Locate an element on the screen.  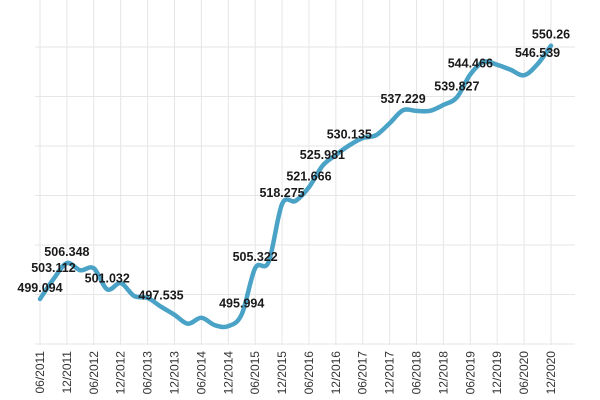
x-tick-label: 12/2014 is located at coordinates (228, 373).